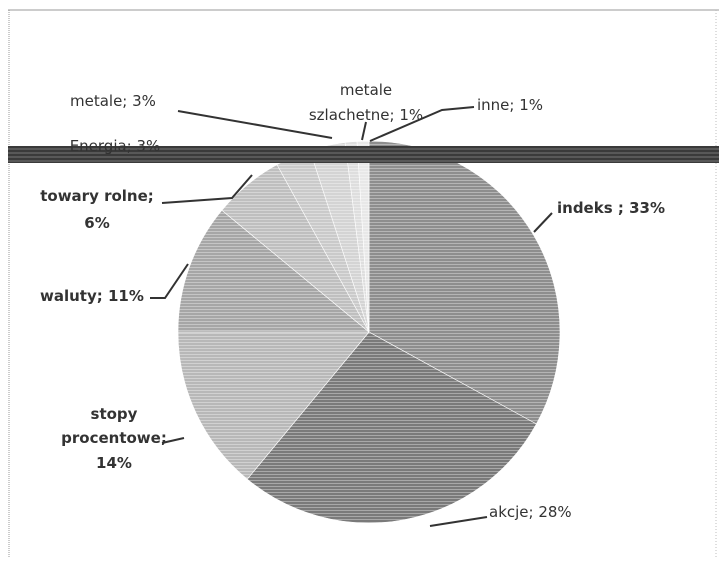  I want to click on data-label-stopy-procentowe: stopy procentowe; 14%, so click(114, 438).